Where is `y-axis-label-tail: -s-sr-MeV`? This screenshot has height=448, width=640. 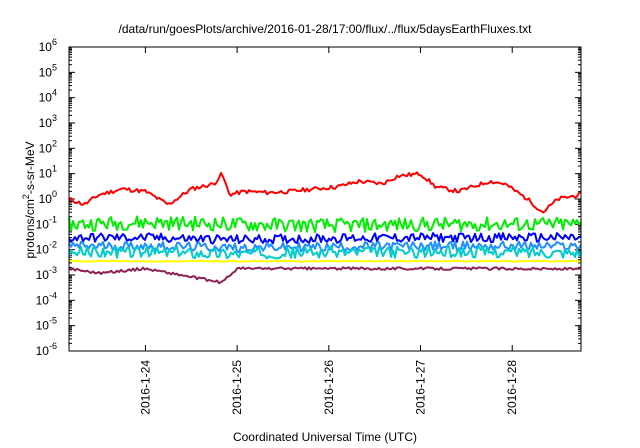
y-axis-label-tail: -s-sr-MeV is located at coordinates (30, 167).